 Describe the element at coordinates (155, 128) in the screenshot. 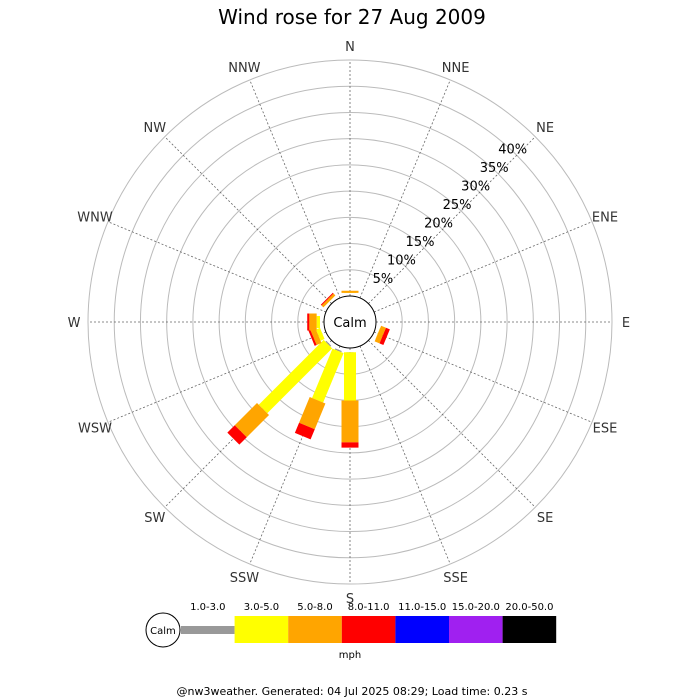

I see `direction-label-nw: NW` at that location.